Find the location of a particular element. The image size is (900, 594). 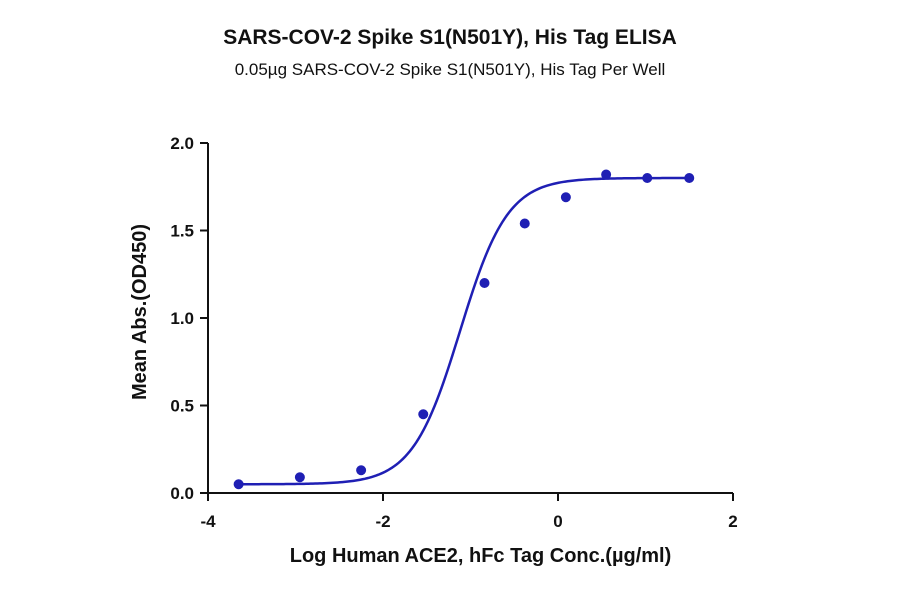

y-tick-label: 2.0 is located at coordinates (182, 143).